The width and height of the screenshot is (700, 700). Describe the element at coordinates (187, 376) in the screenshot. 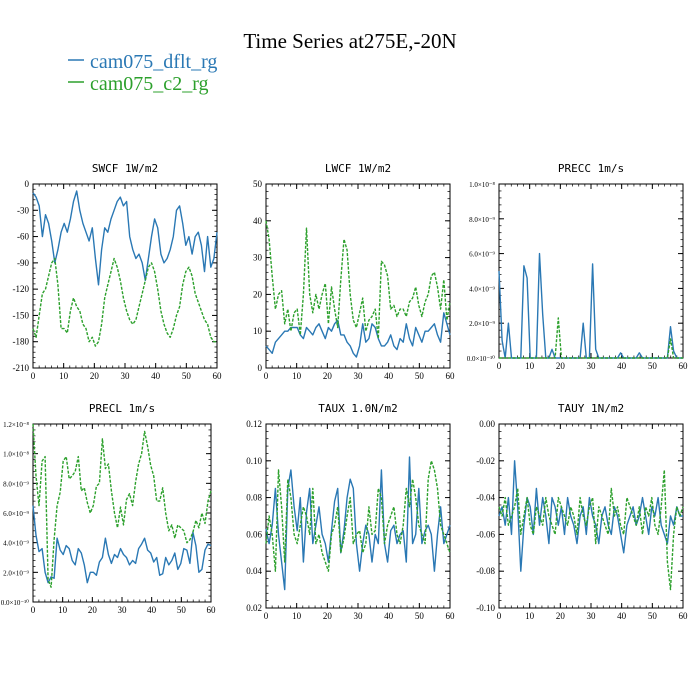

I see `x-tick-label-swcf: 50` at that location.